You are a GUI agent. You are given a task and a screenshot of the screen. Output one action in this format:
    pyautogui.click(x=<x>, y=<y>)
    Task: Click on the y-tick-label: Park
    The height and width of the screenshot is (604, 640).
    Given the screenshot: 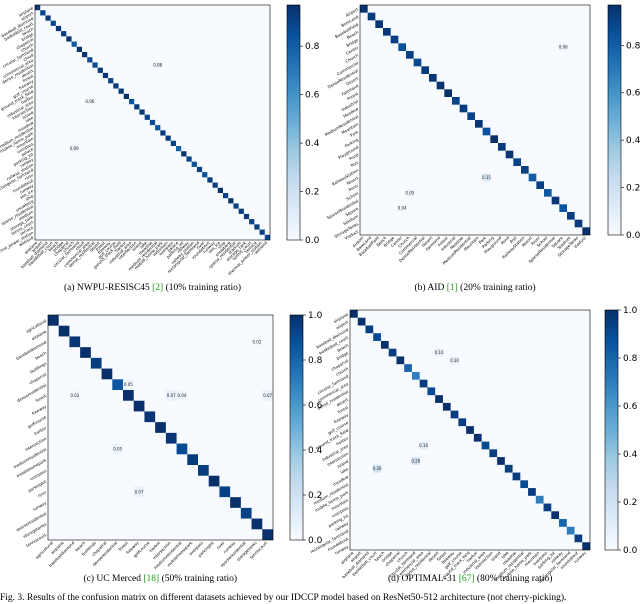 What is the action you would take?
    pyautogui.click(x=354, y=133)
    